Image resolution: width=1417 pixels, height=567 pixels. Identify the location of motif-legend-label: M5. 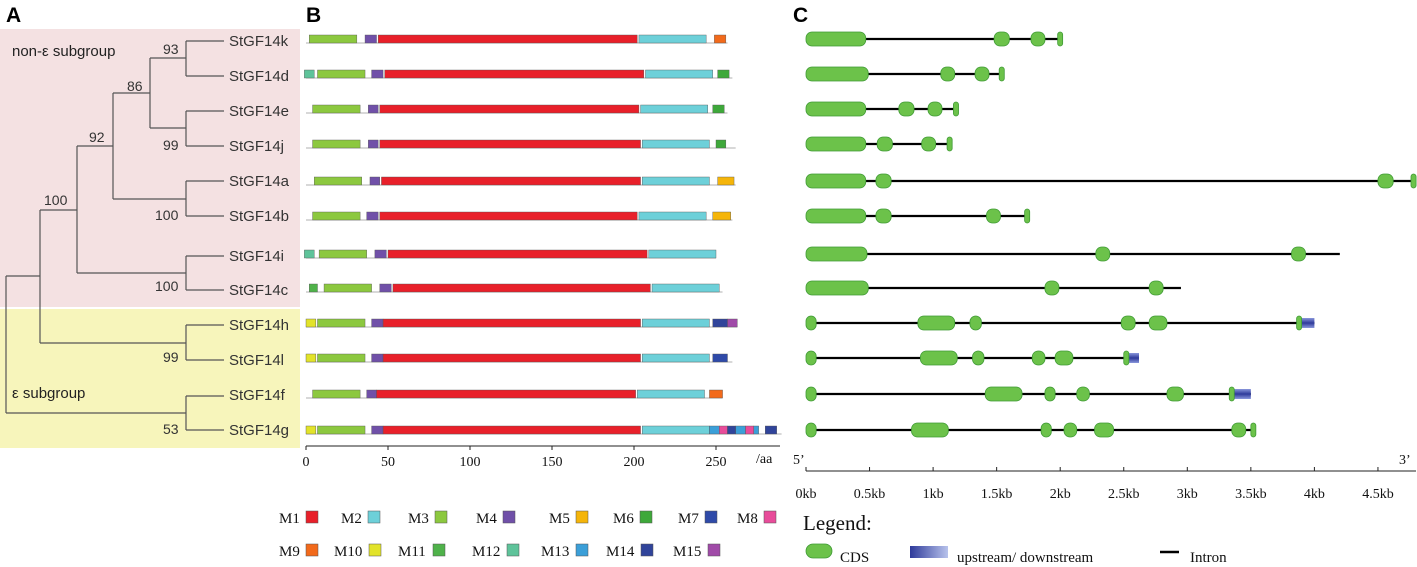
(559, 519).